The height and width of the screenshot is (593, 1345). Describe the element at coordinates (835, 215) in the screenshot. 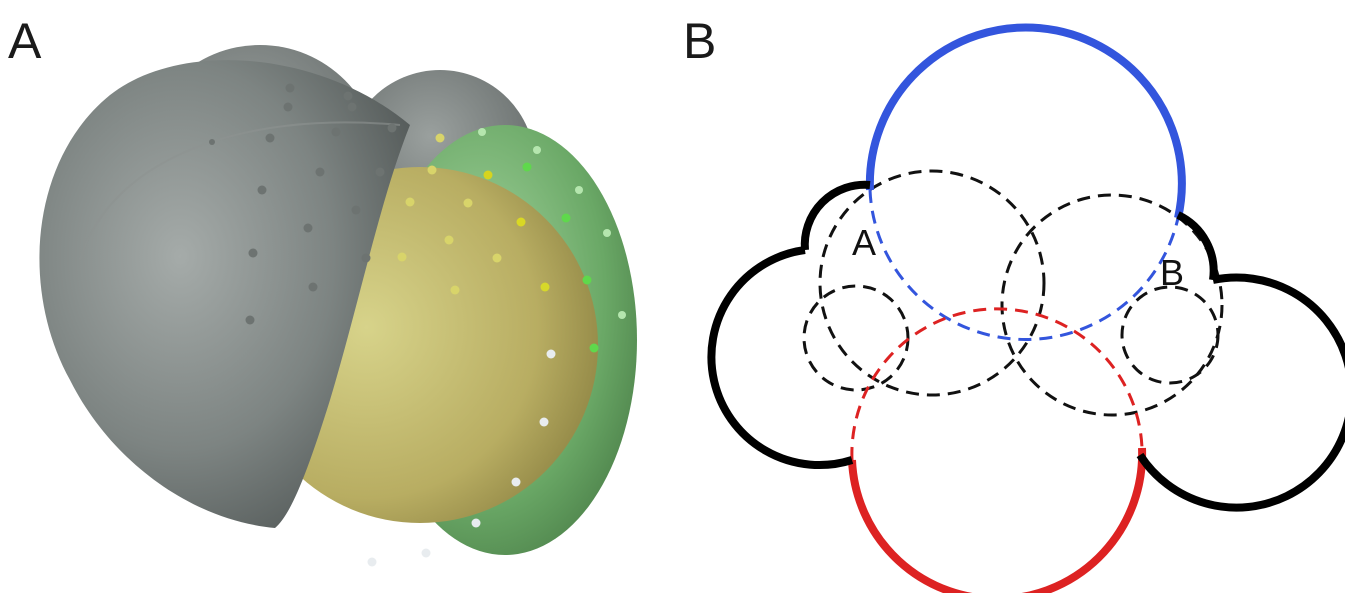

I see `black-arc-left-small` at that location.